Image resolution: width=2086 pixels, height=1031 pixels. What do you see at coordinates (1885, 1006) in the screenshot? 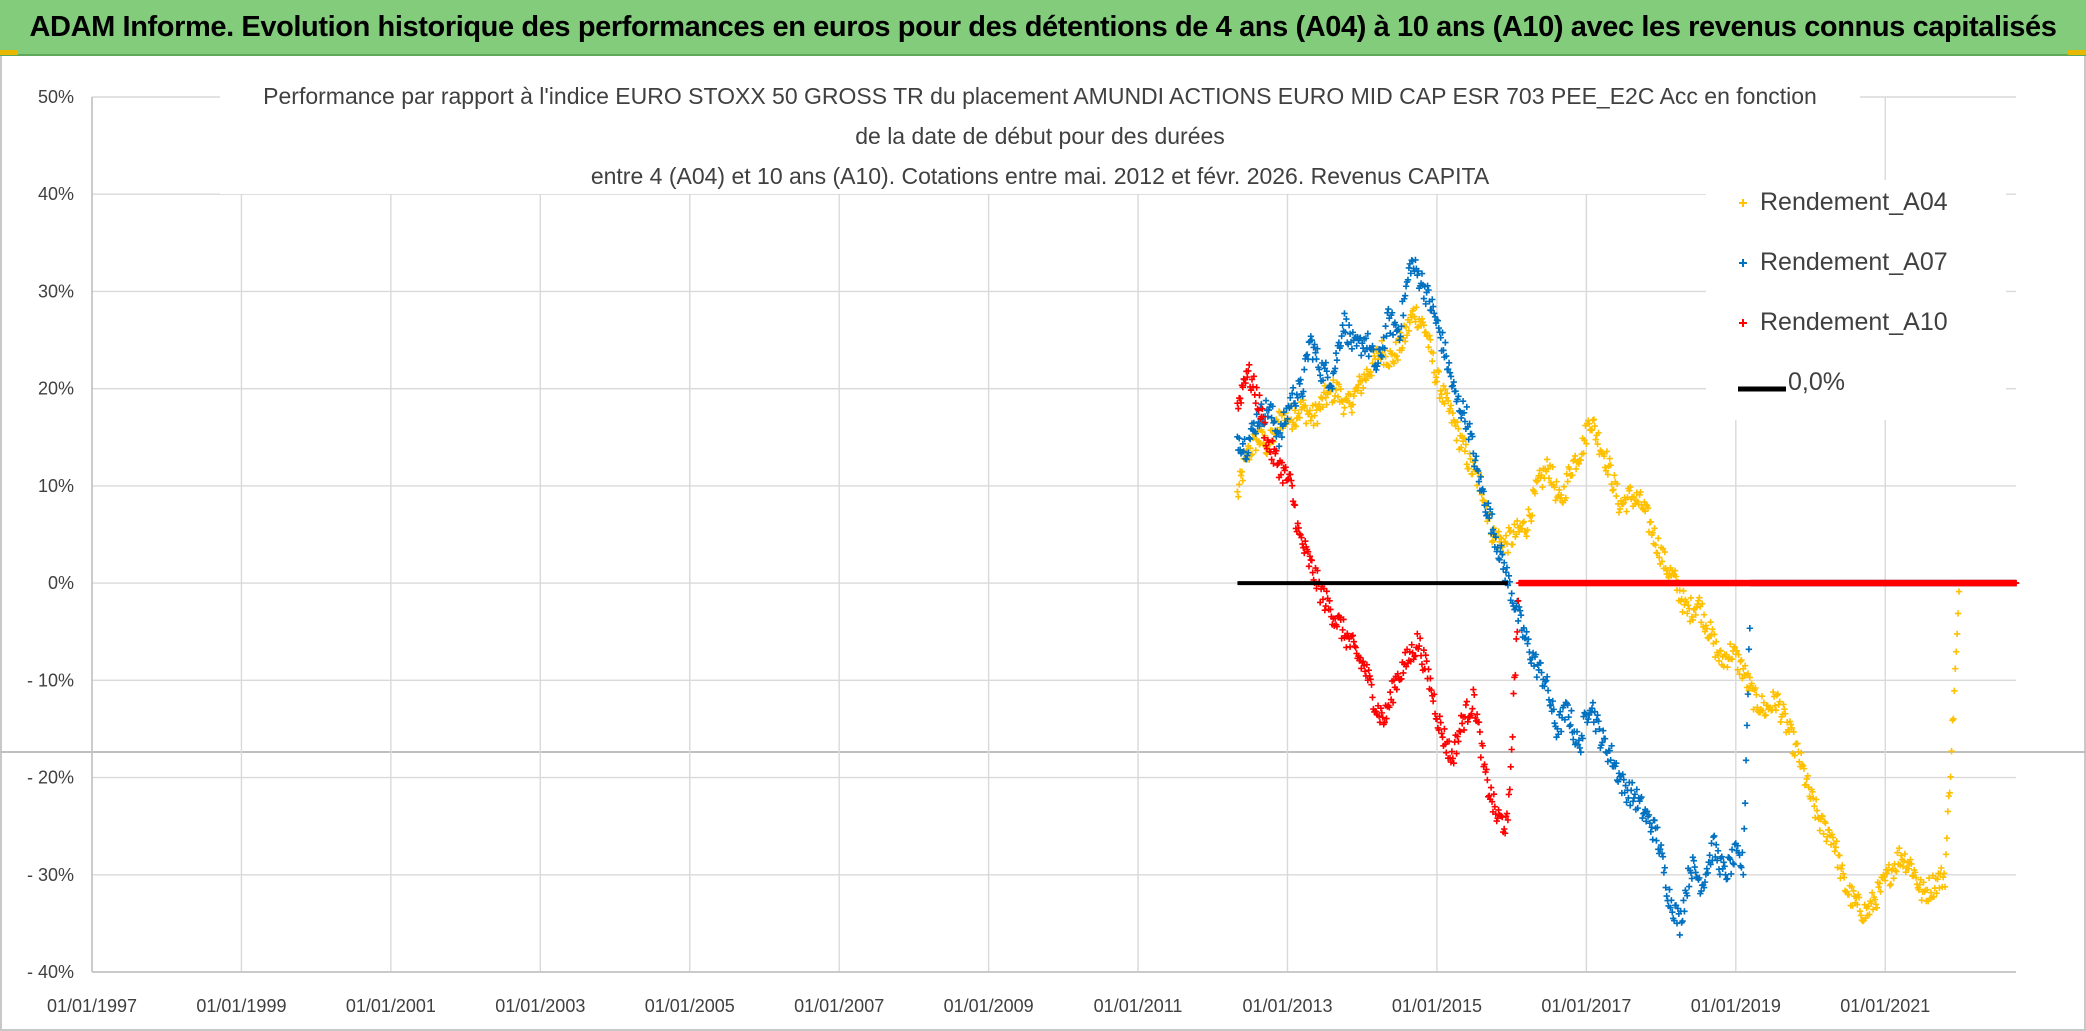
I see `x-tick-label: 01/01/2021` at bounding box center [1885, 1006].